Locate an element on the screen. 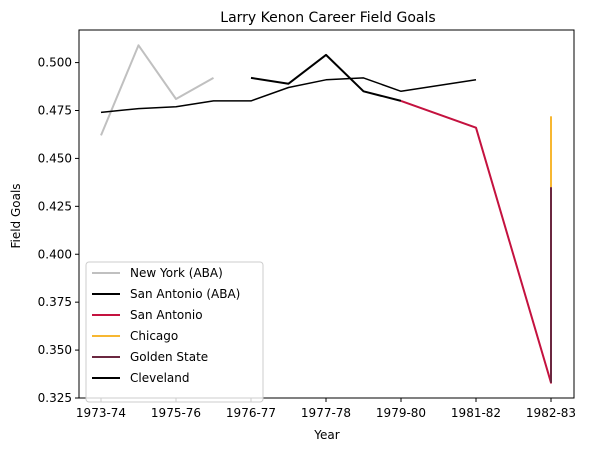  legend-box is located at coordinates (174, 332).